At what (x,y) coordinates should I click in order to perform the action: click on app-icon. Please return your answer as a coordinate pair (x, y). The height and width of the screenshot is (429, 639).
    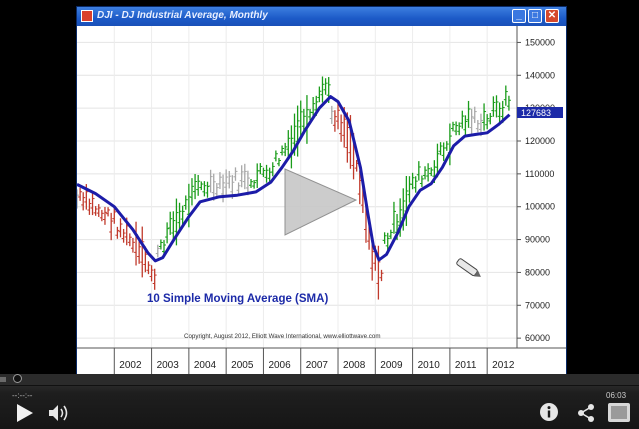
    Looking at the image, I should click on (87, 16).